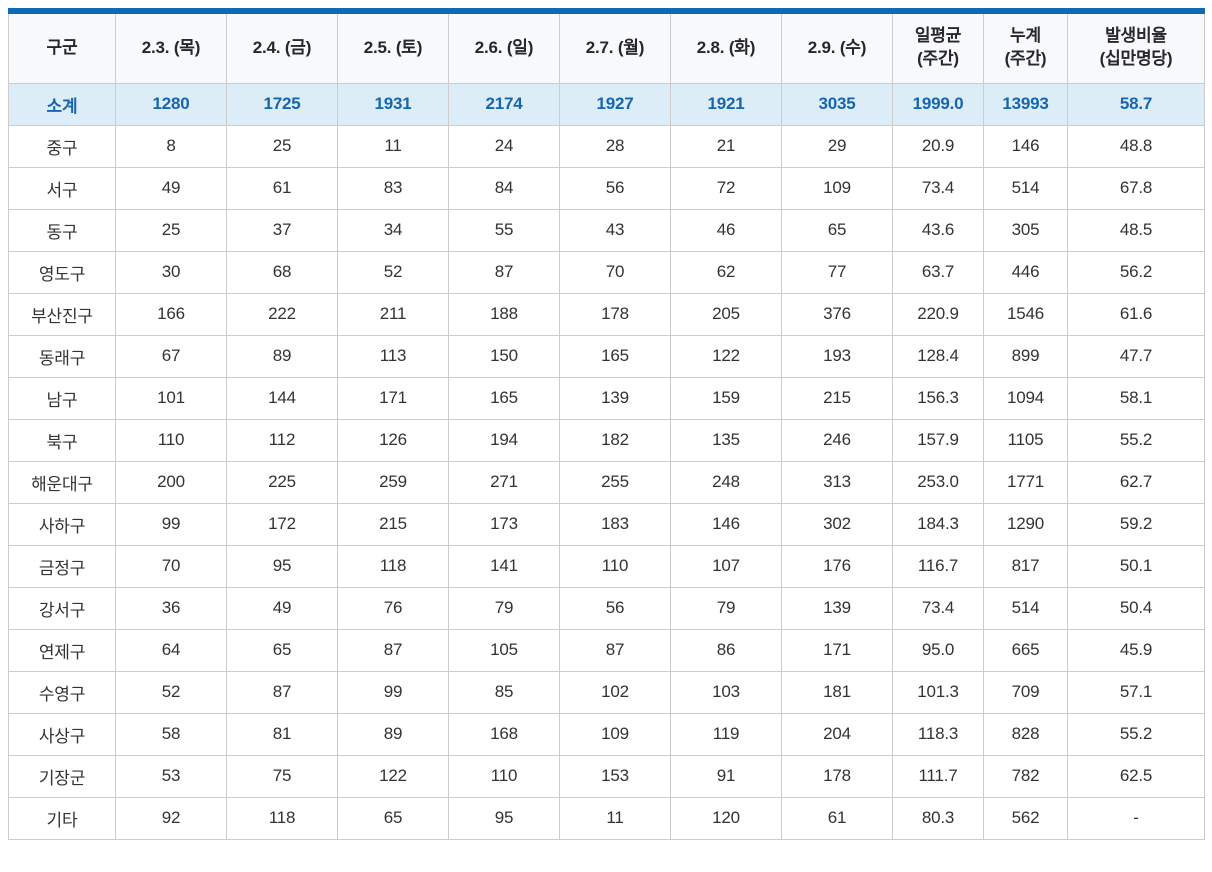  I want to click on cell: 1927, so click(615, 104).